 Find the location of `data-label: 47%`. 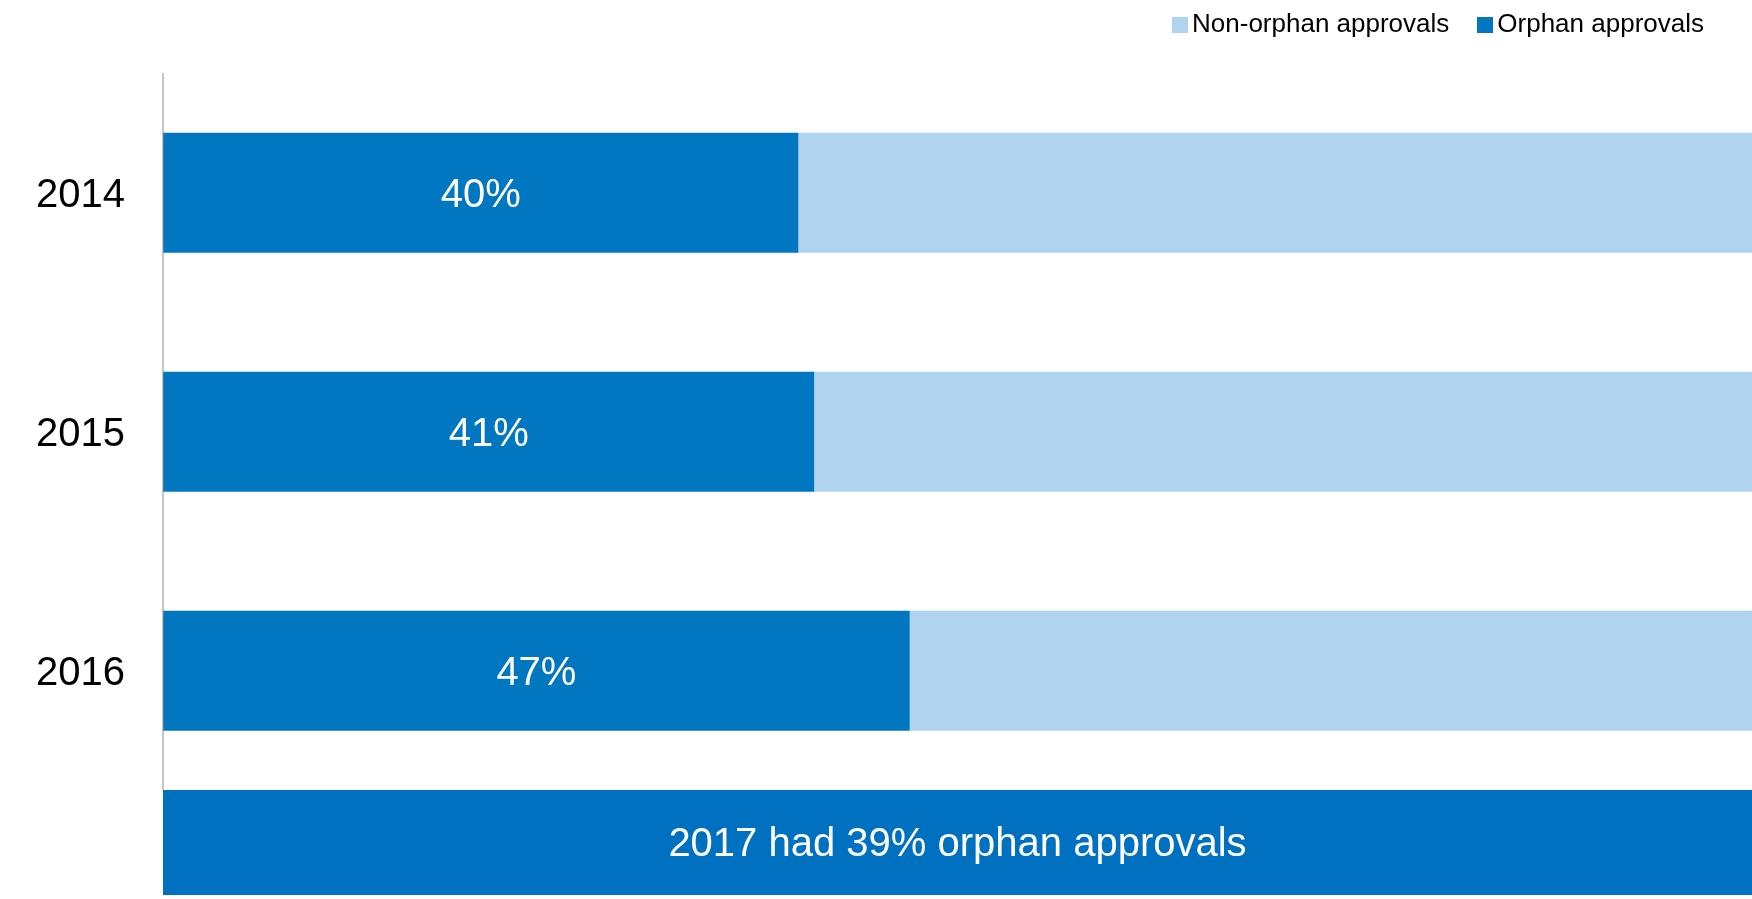

data-label: 47% is located at coordinates (536, 670).